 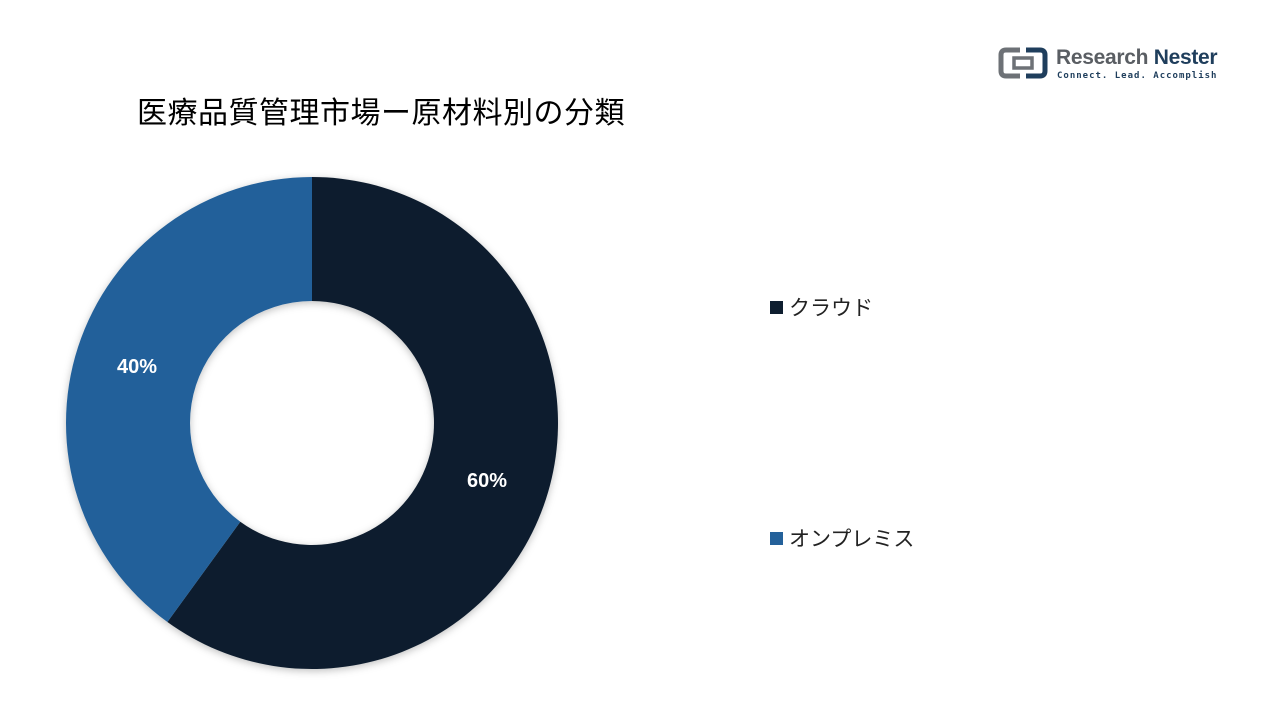 I want to click on chart-title: 医療品質管理市場ー原材料別の分類, so click(x=381, y=113).